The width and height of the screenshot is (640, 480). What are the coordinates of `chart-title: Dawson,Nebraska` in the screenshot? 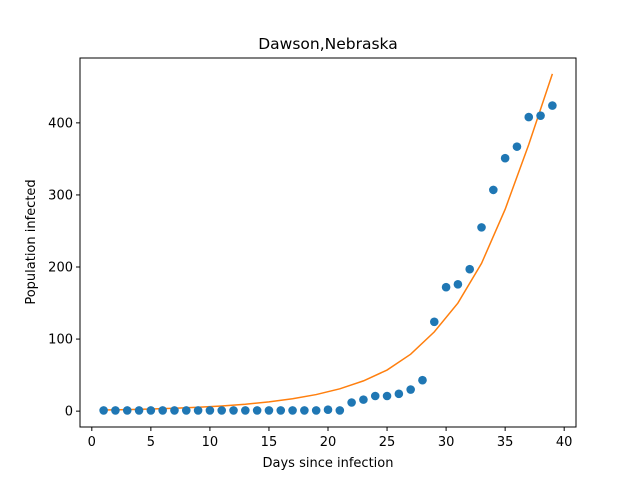 It's located at (328, 44).